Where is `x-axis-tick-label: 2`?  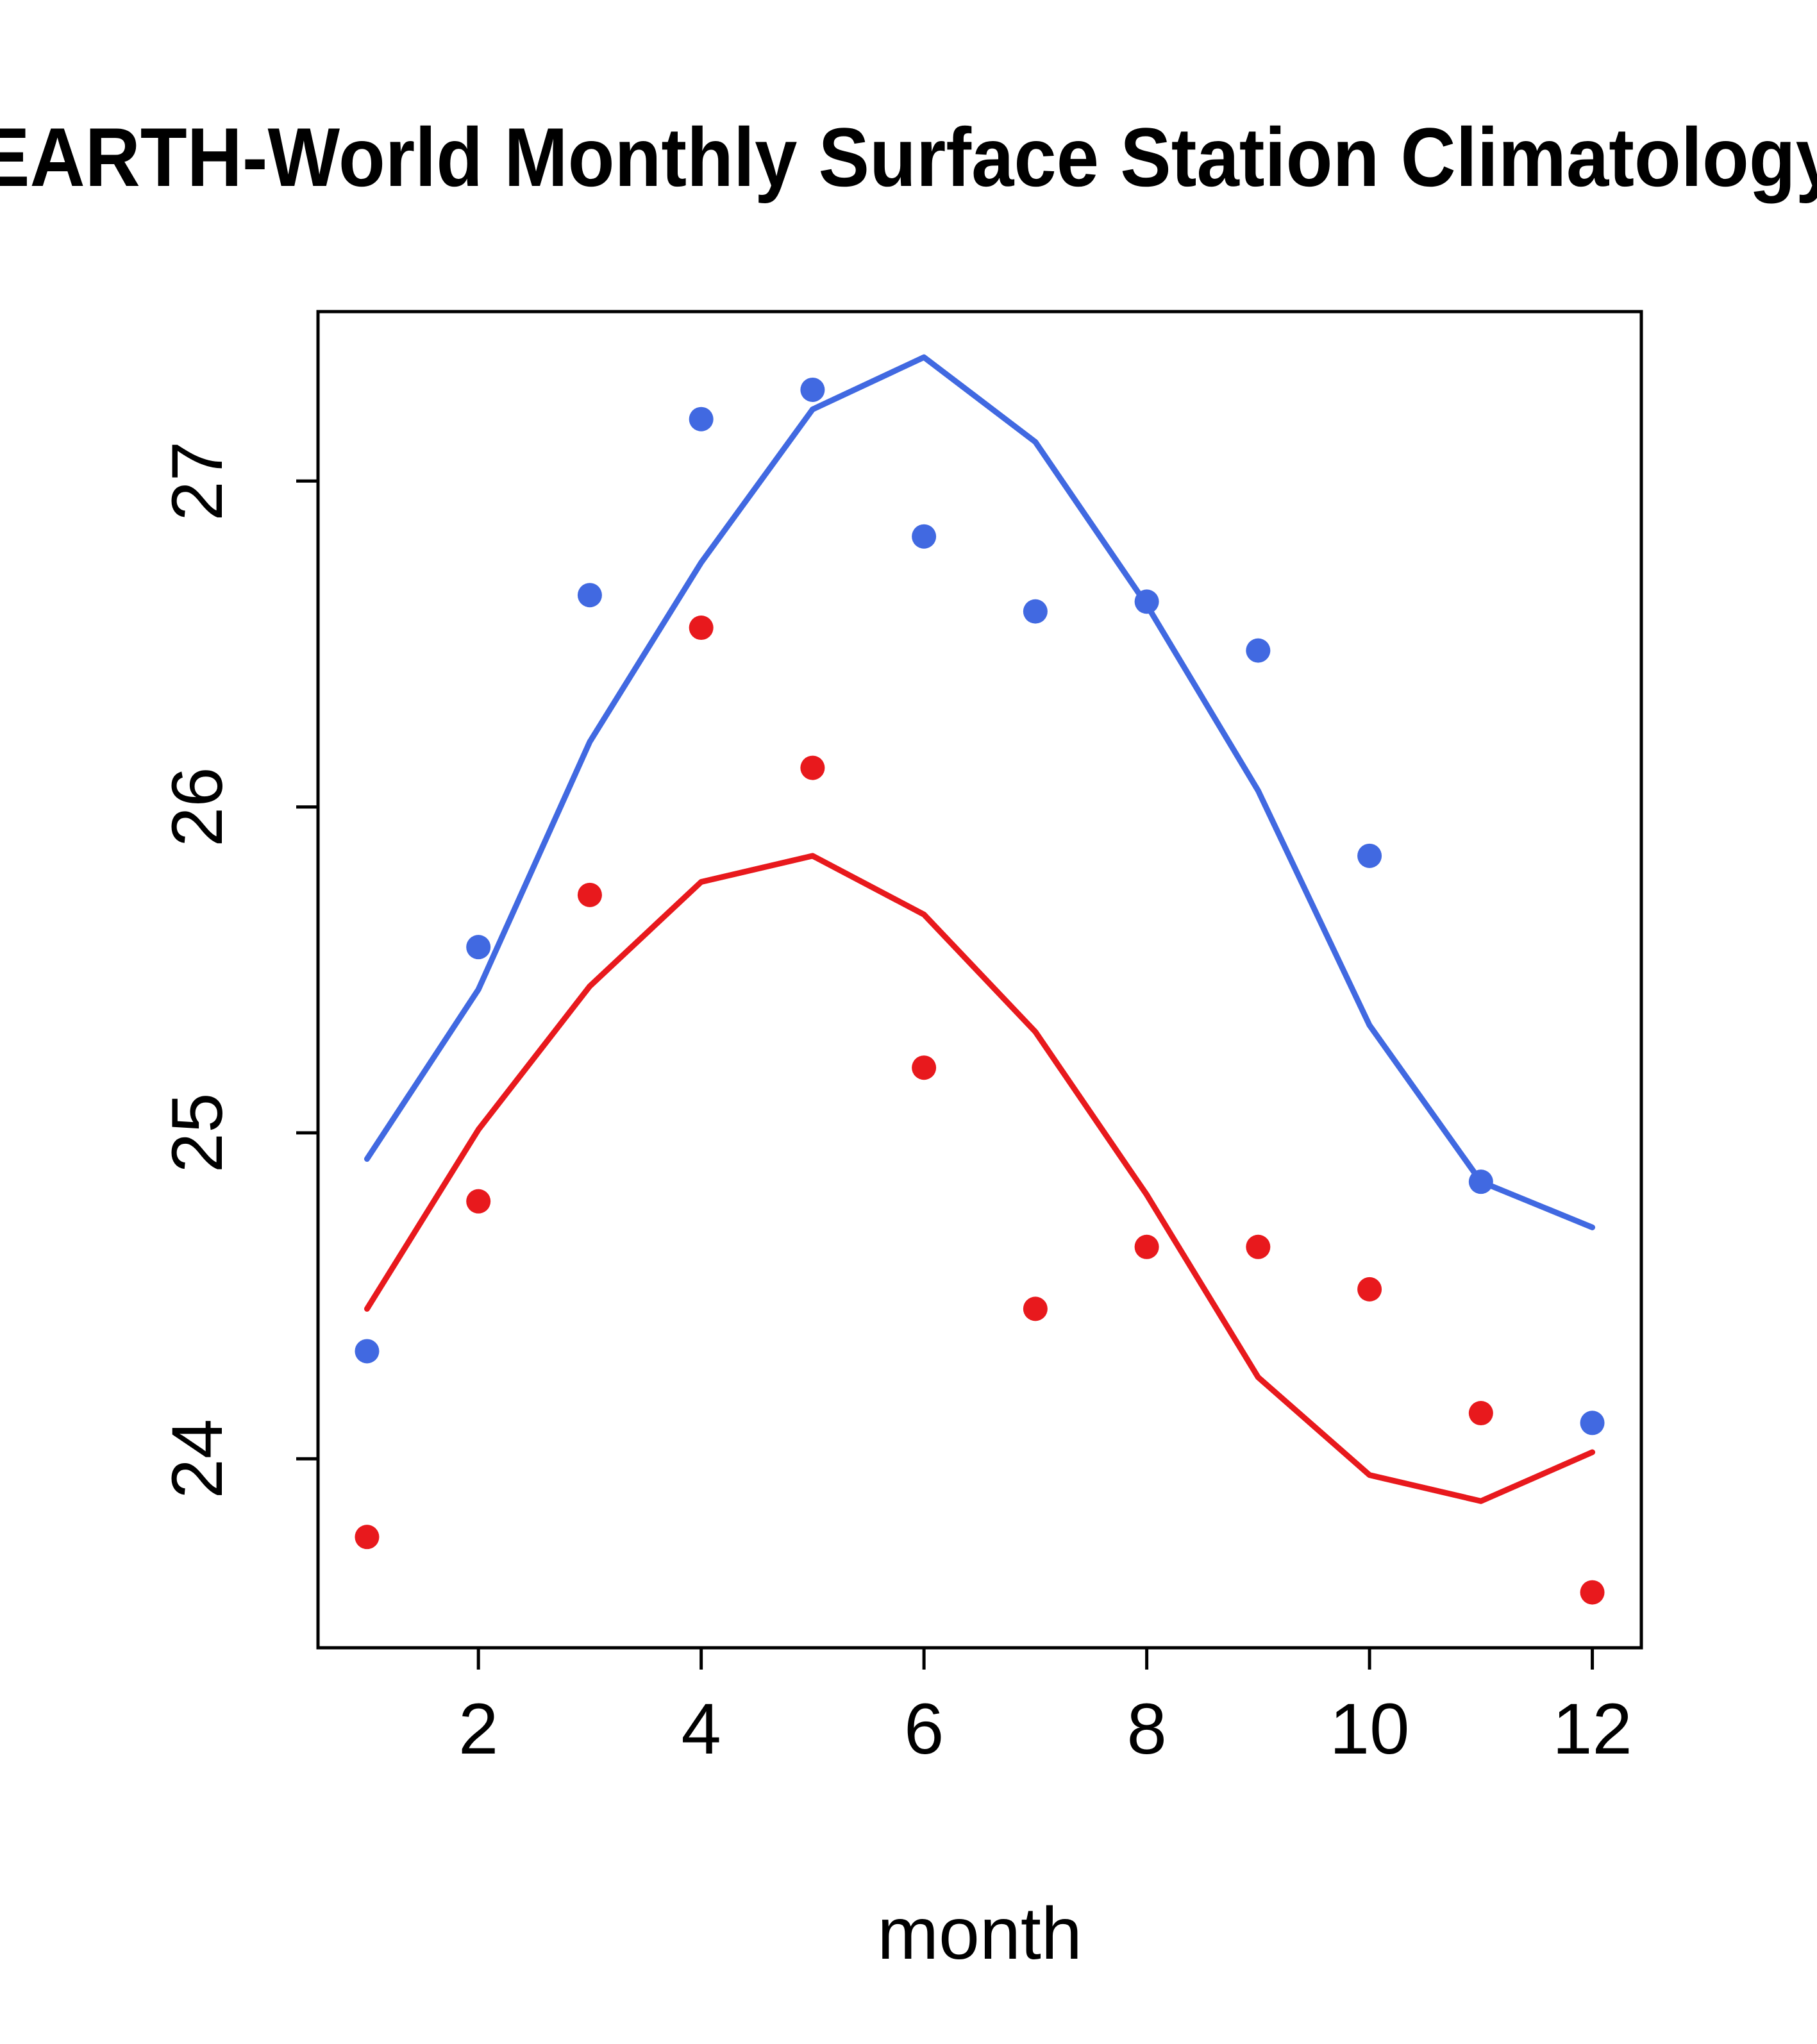
x-axis-tick-label: 2 is located at coordinates (478, 1729).